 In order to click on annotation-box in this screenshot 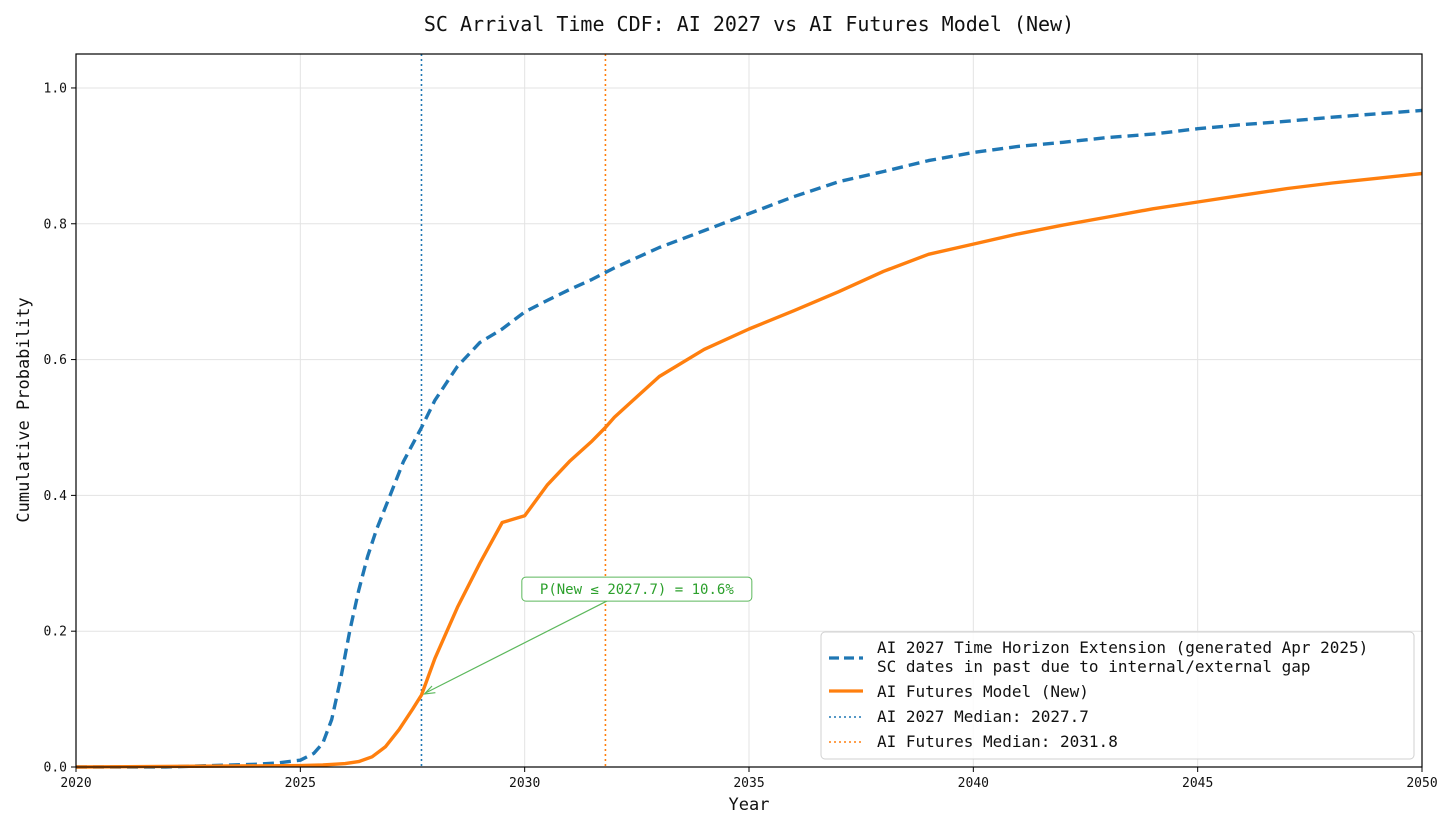, I will do `click(637, 589)`.